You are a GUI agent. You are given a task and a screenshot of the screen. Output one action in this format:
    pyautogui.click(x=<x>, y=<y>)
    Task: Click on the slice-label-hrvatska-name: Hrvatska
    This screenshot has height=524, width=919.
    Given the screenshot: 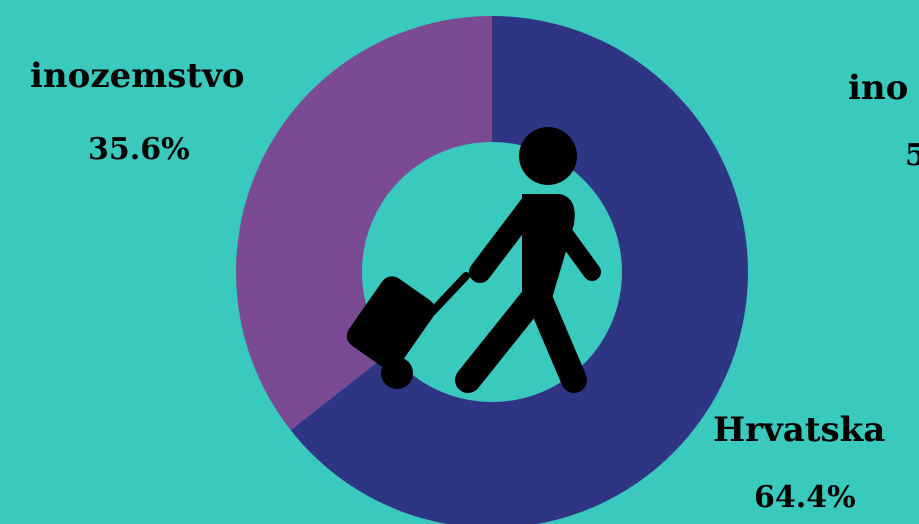 What is the action you would take?
    pyautogui.click(x=799, y=430)
    